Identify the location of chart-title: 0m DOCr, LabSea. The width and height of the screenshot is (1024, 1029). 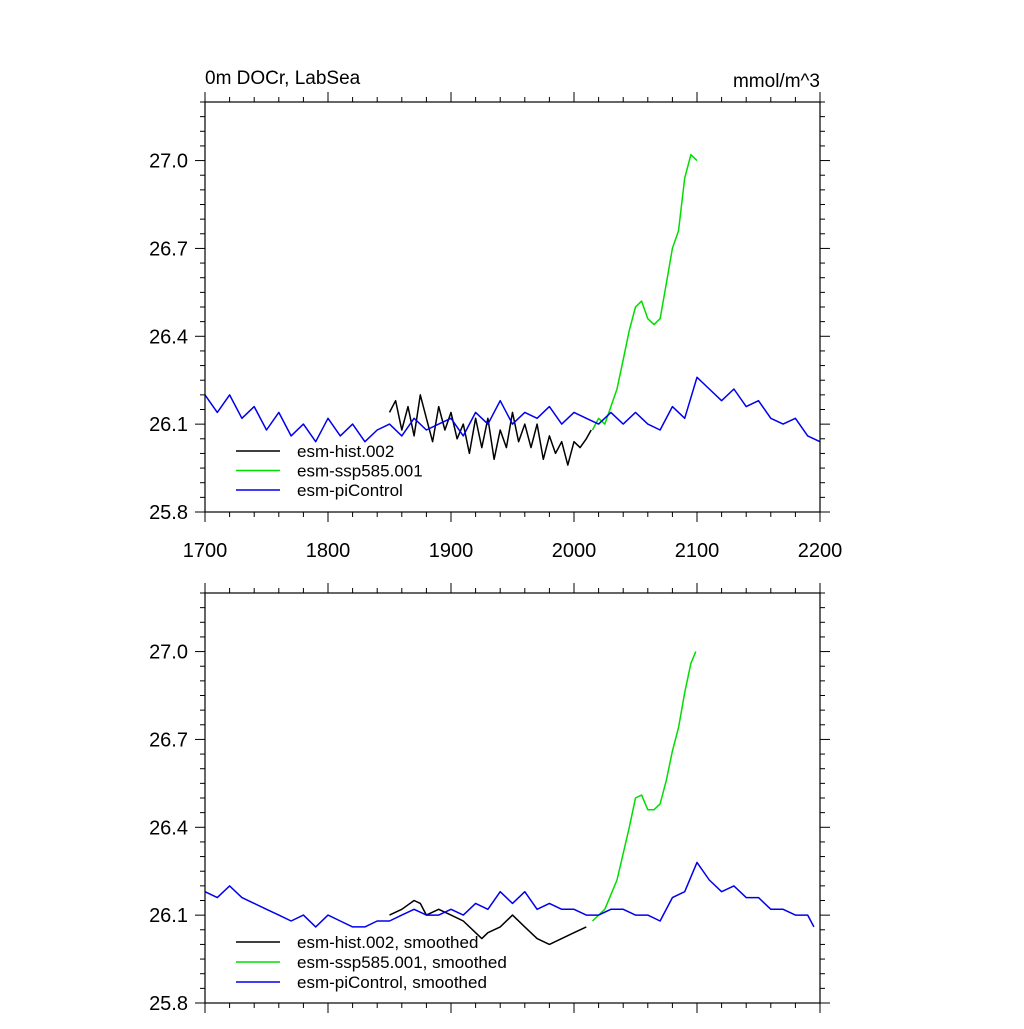
(283, 78).